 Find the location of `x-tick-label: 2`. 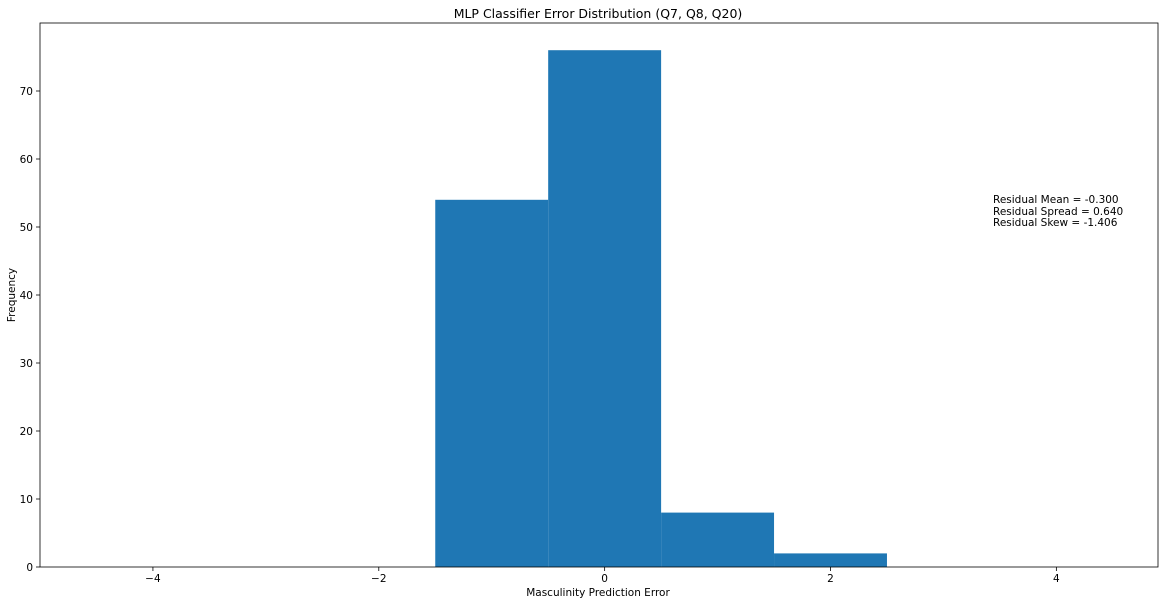

x-tick-label: 2 is located at coordinates (830, 579).